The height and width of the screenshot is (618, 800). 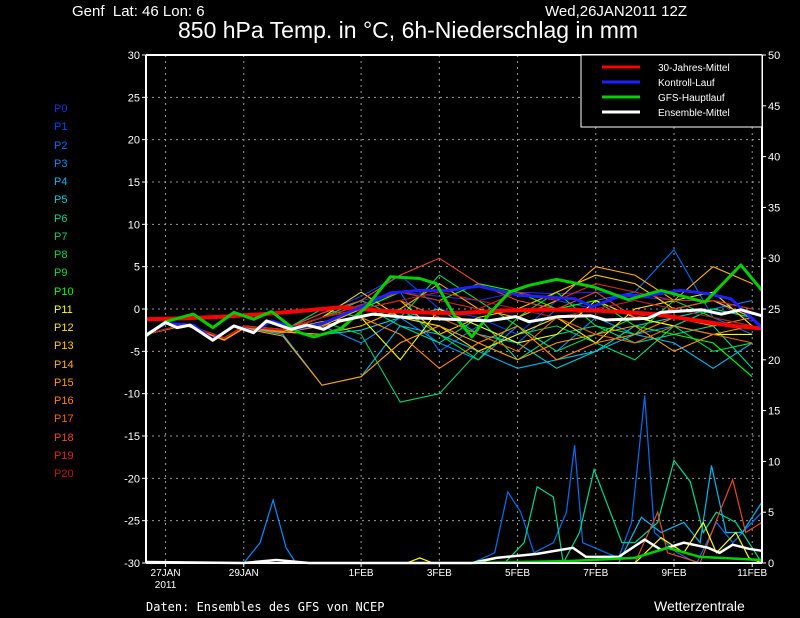 What do you see at coordinates (686, 83) in the screenshot?
I see `legend-label: Kontroll-Lauf` at bounding box center [686, 83].